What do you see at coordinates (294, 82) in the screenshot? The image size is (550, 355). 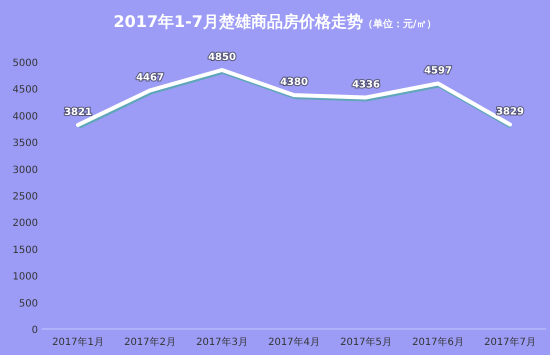 I see `data-label: 4380` at bounding box center [294, 82].